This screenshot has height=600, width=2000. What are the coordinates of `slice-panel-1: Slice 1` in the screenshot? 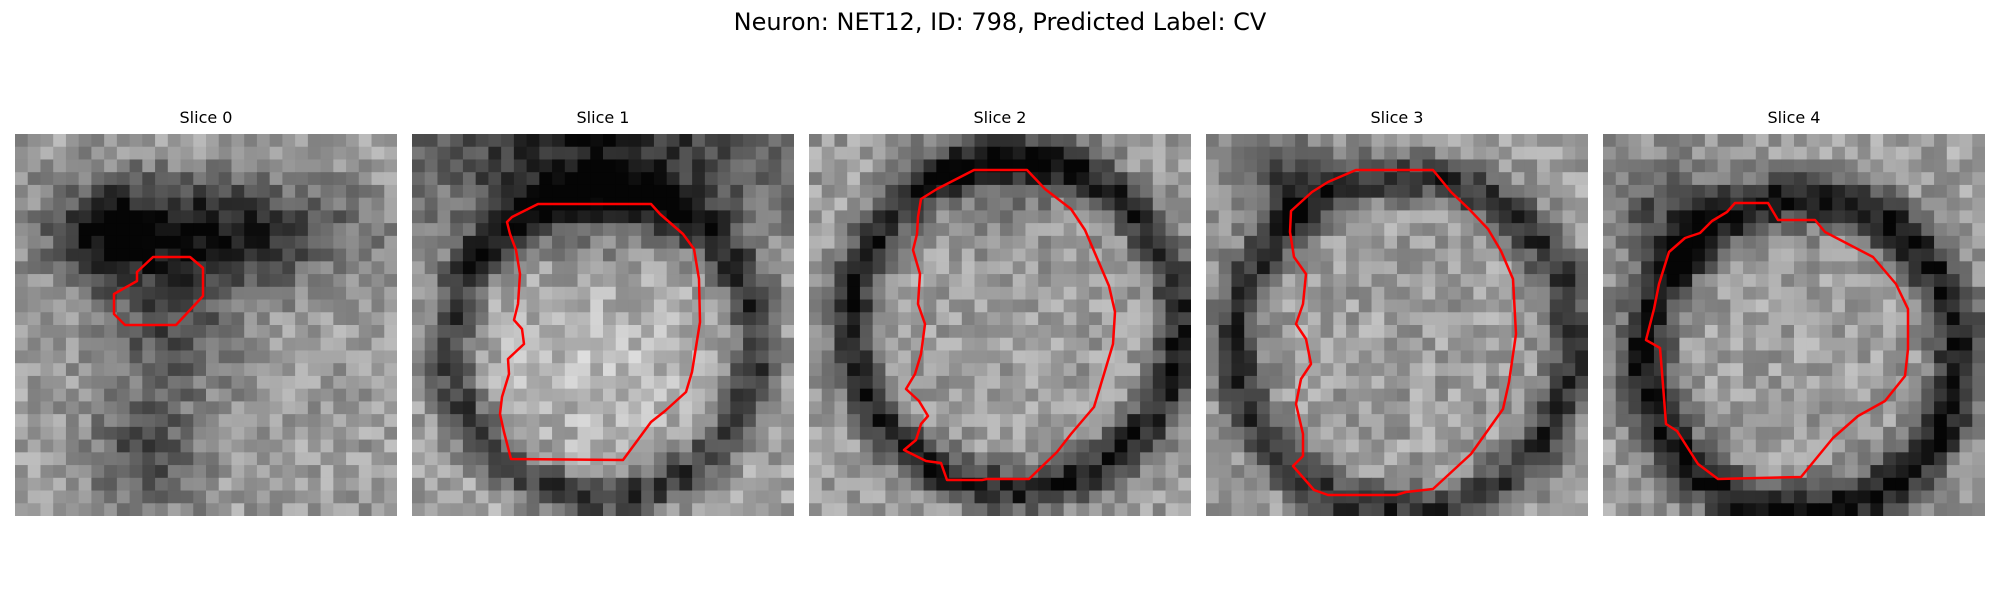 It's located at (603, 312).